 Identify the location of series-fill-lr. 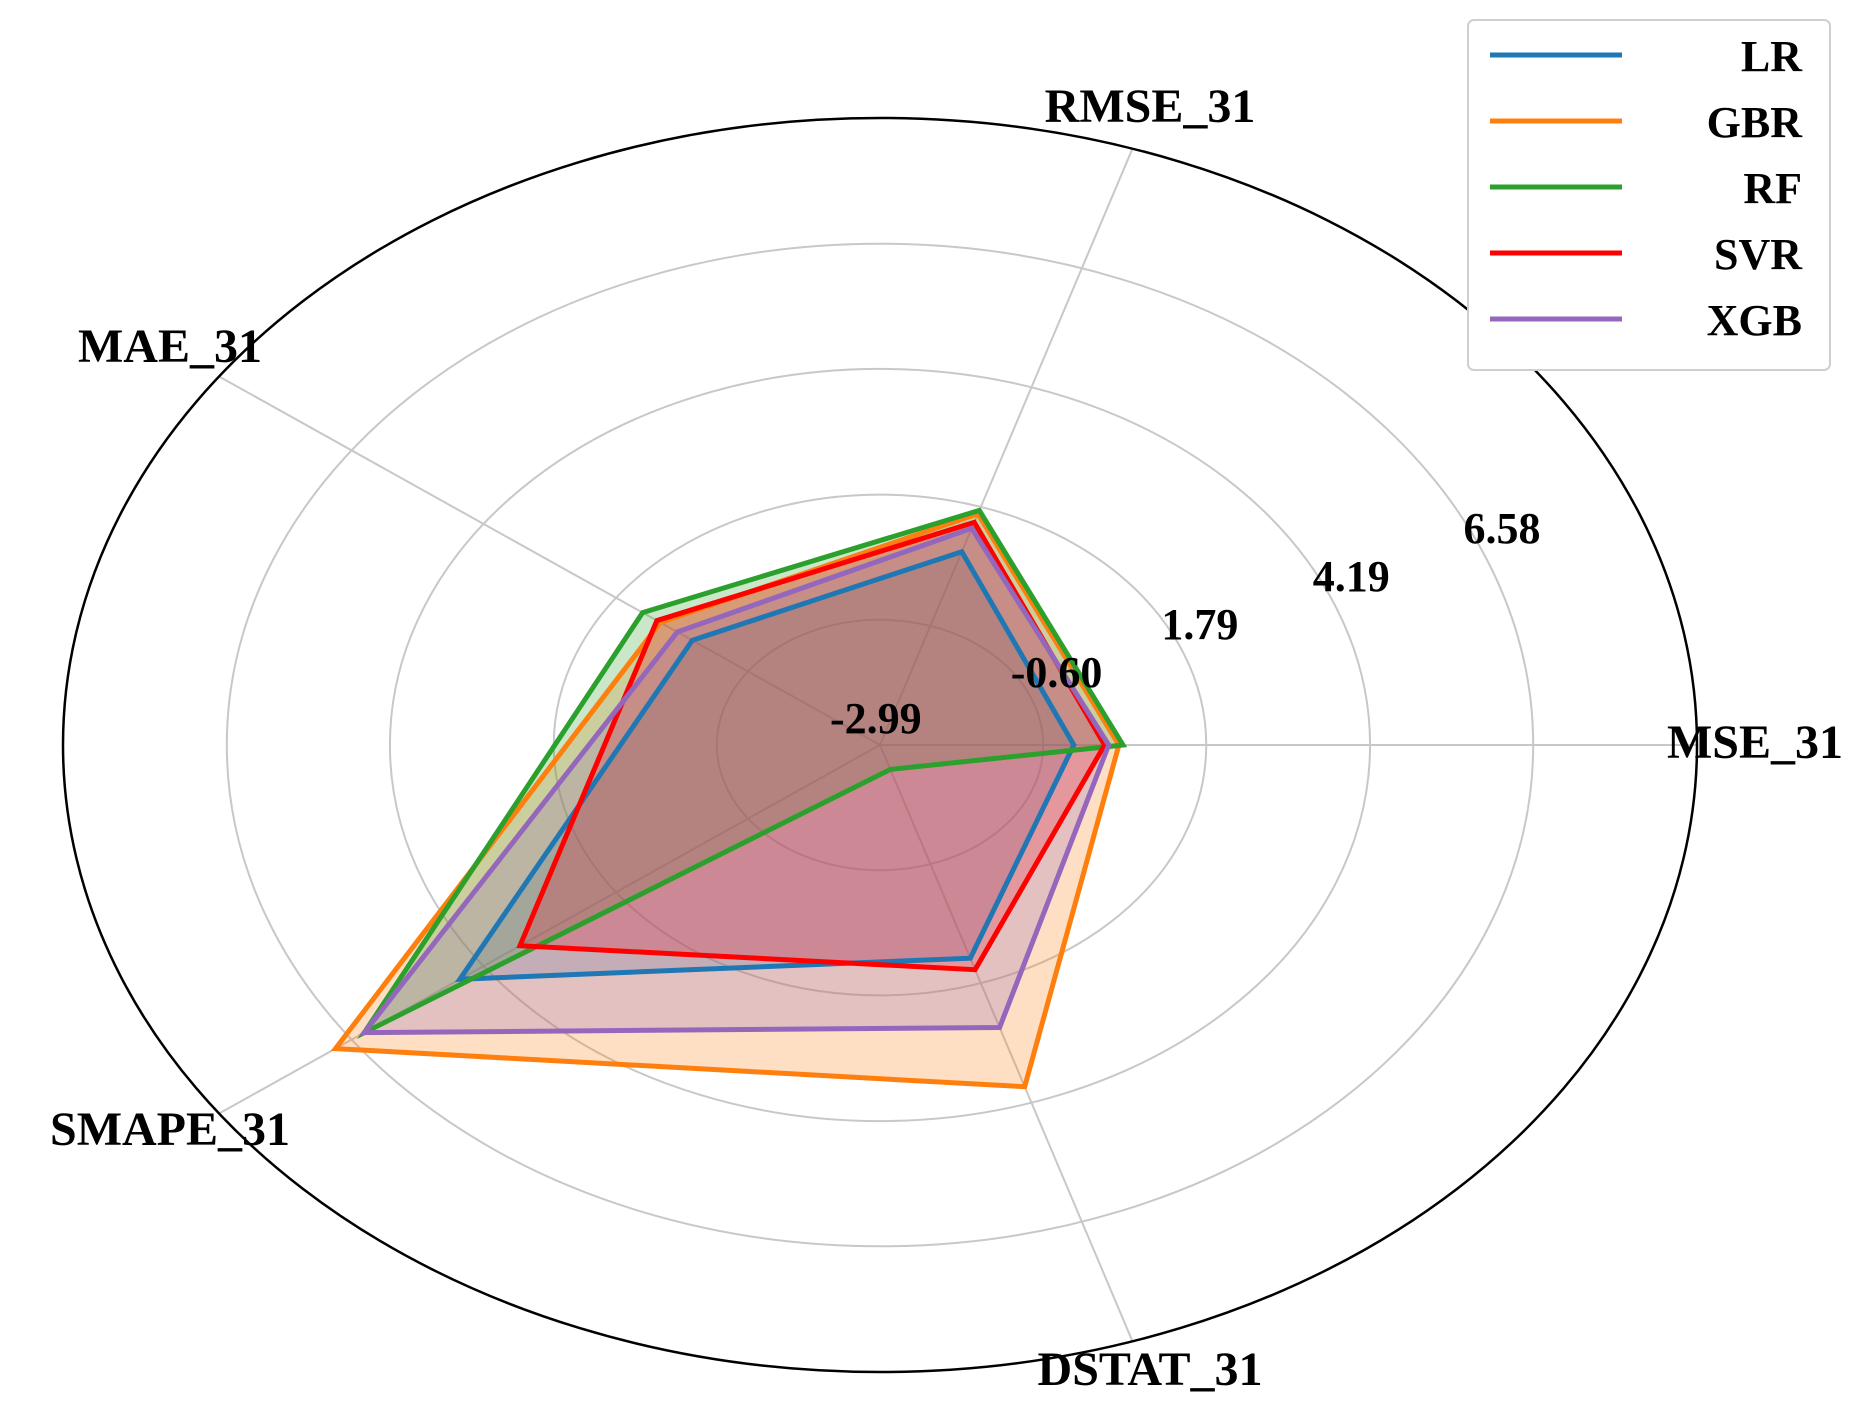
(766, 765).